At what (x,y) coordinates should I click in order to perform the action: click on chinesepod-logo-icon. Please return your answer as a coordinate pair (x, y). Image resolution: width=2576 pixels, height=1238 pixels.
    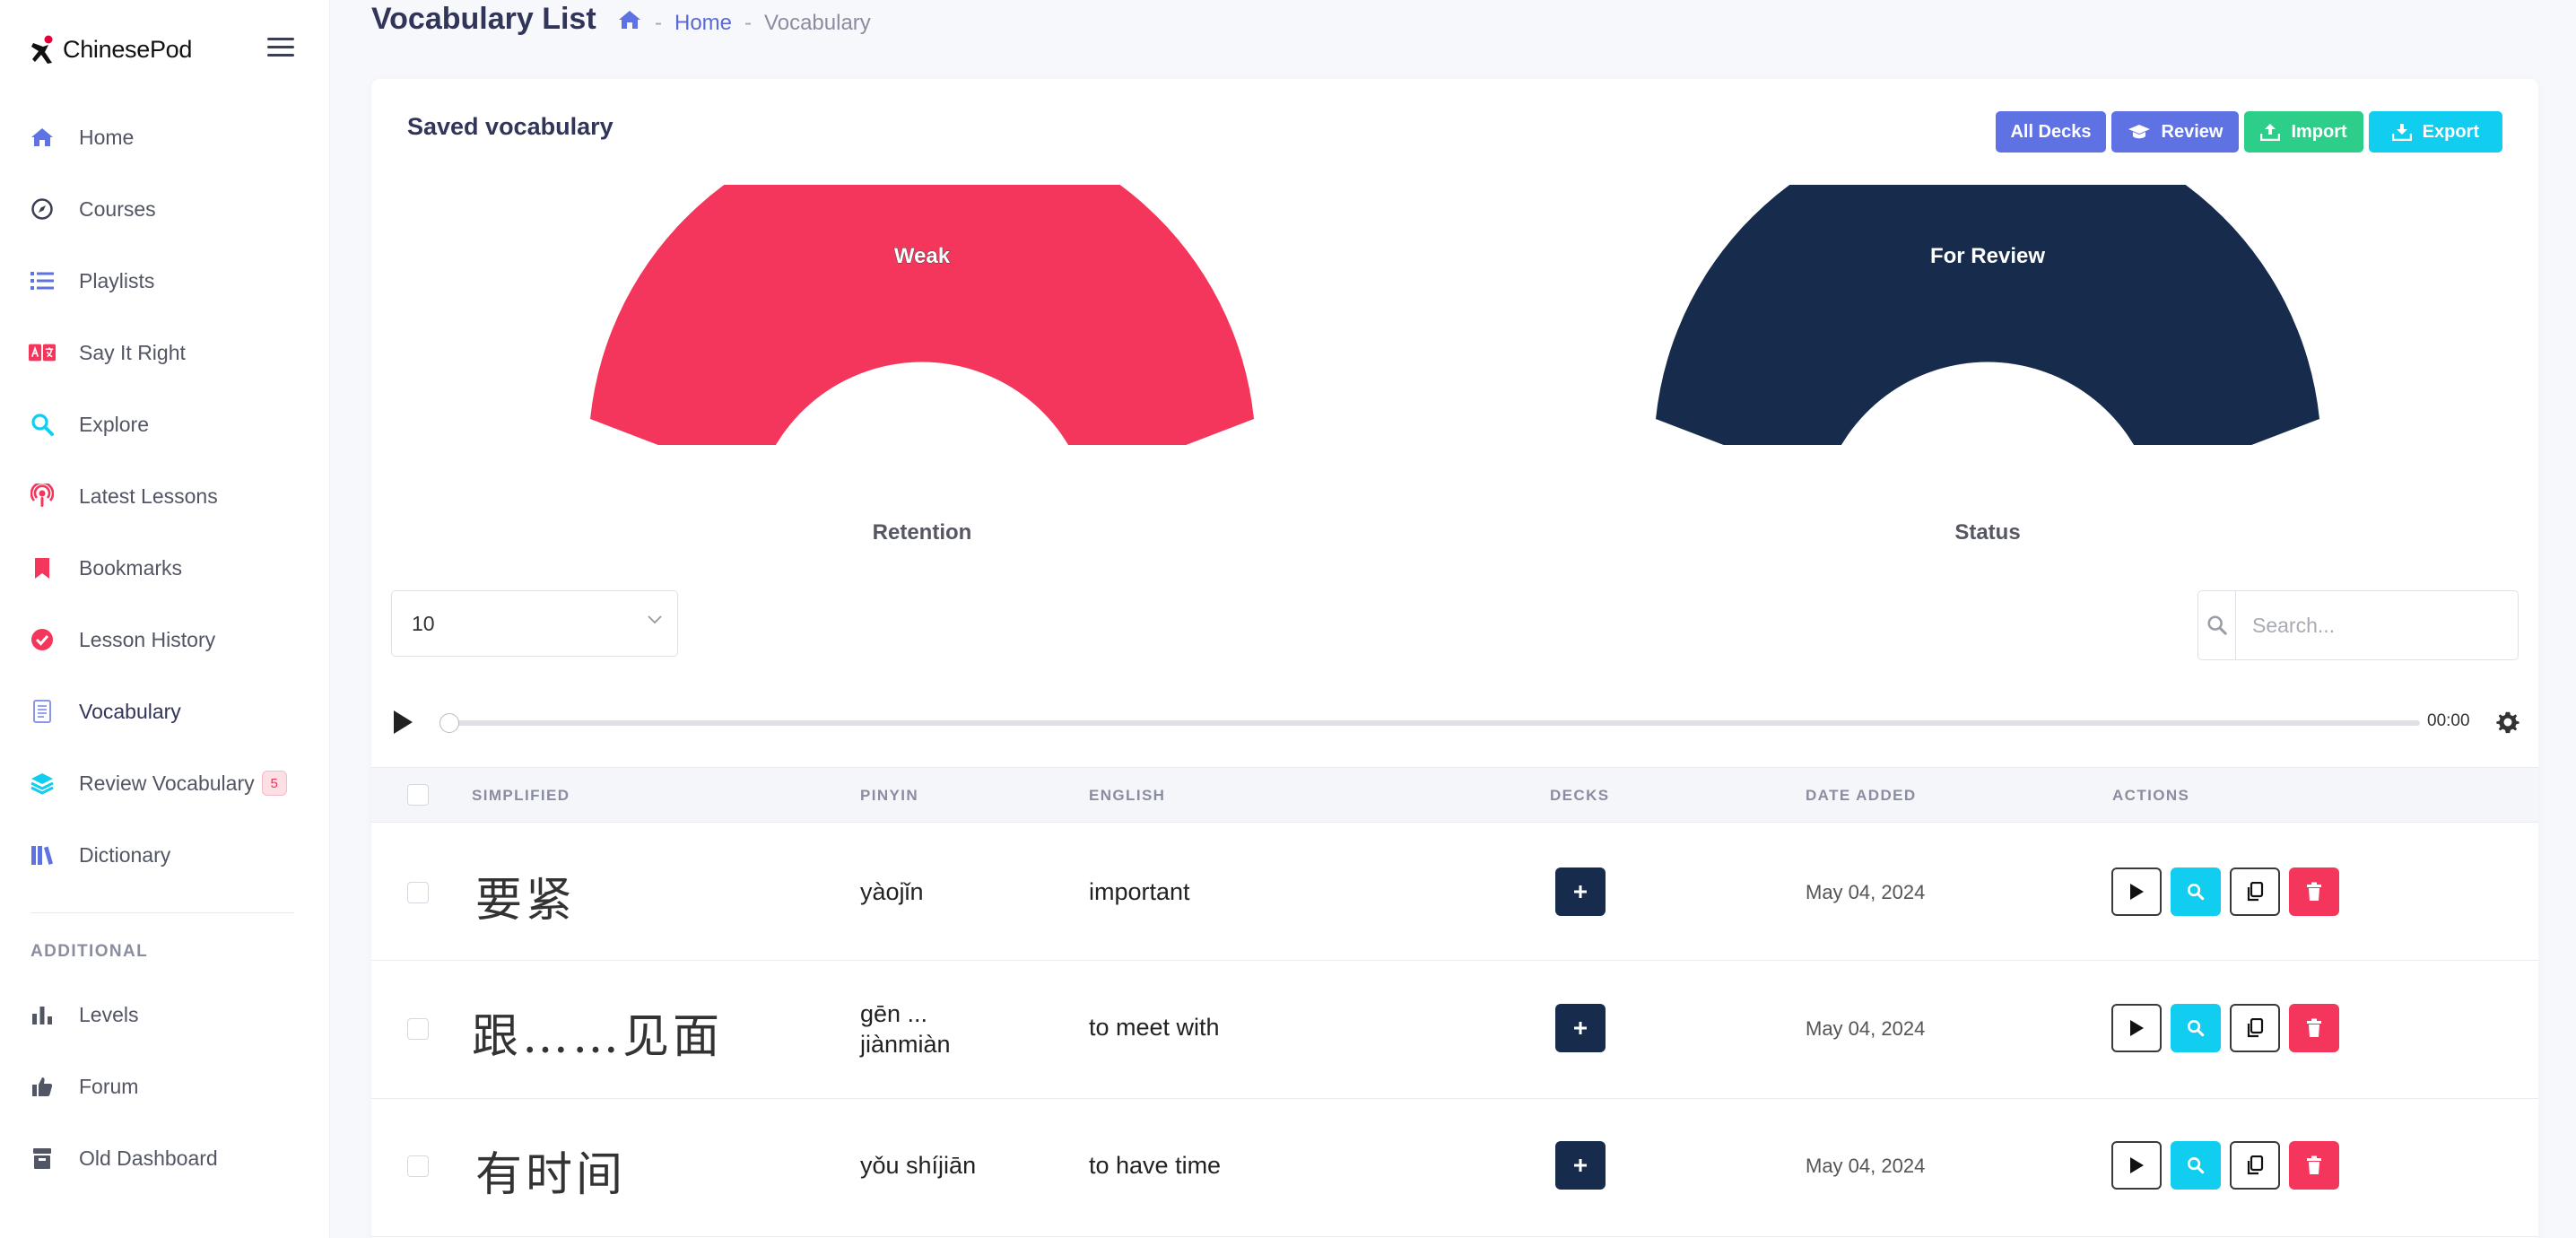
    Looking at the image, I should click on (42, 49).